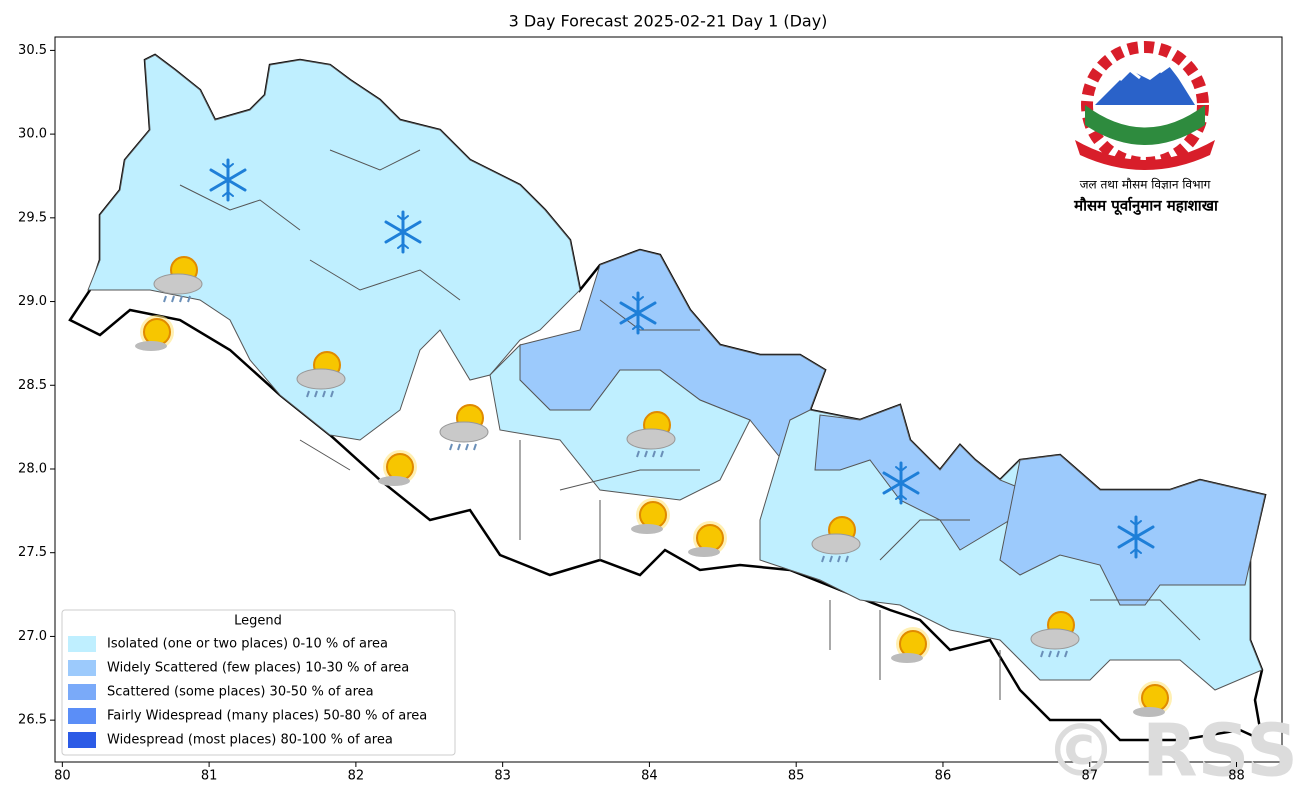  What do you see at coordinates (240, 692) in the screenshot?
I see `legend-label: Scattered (some places) 30-50 % of area` at bounding box center [240, 692].